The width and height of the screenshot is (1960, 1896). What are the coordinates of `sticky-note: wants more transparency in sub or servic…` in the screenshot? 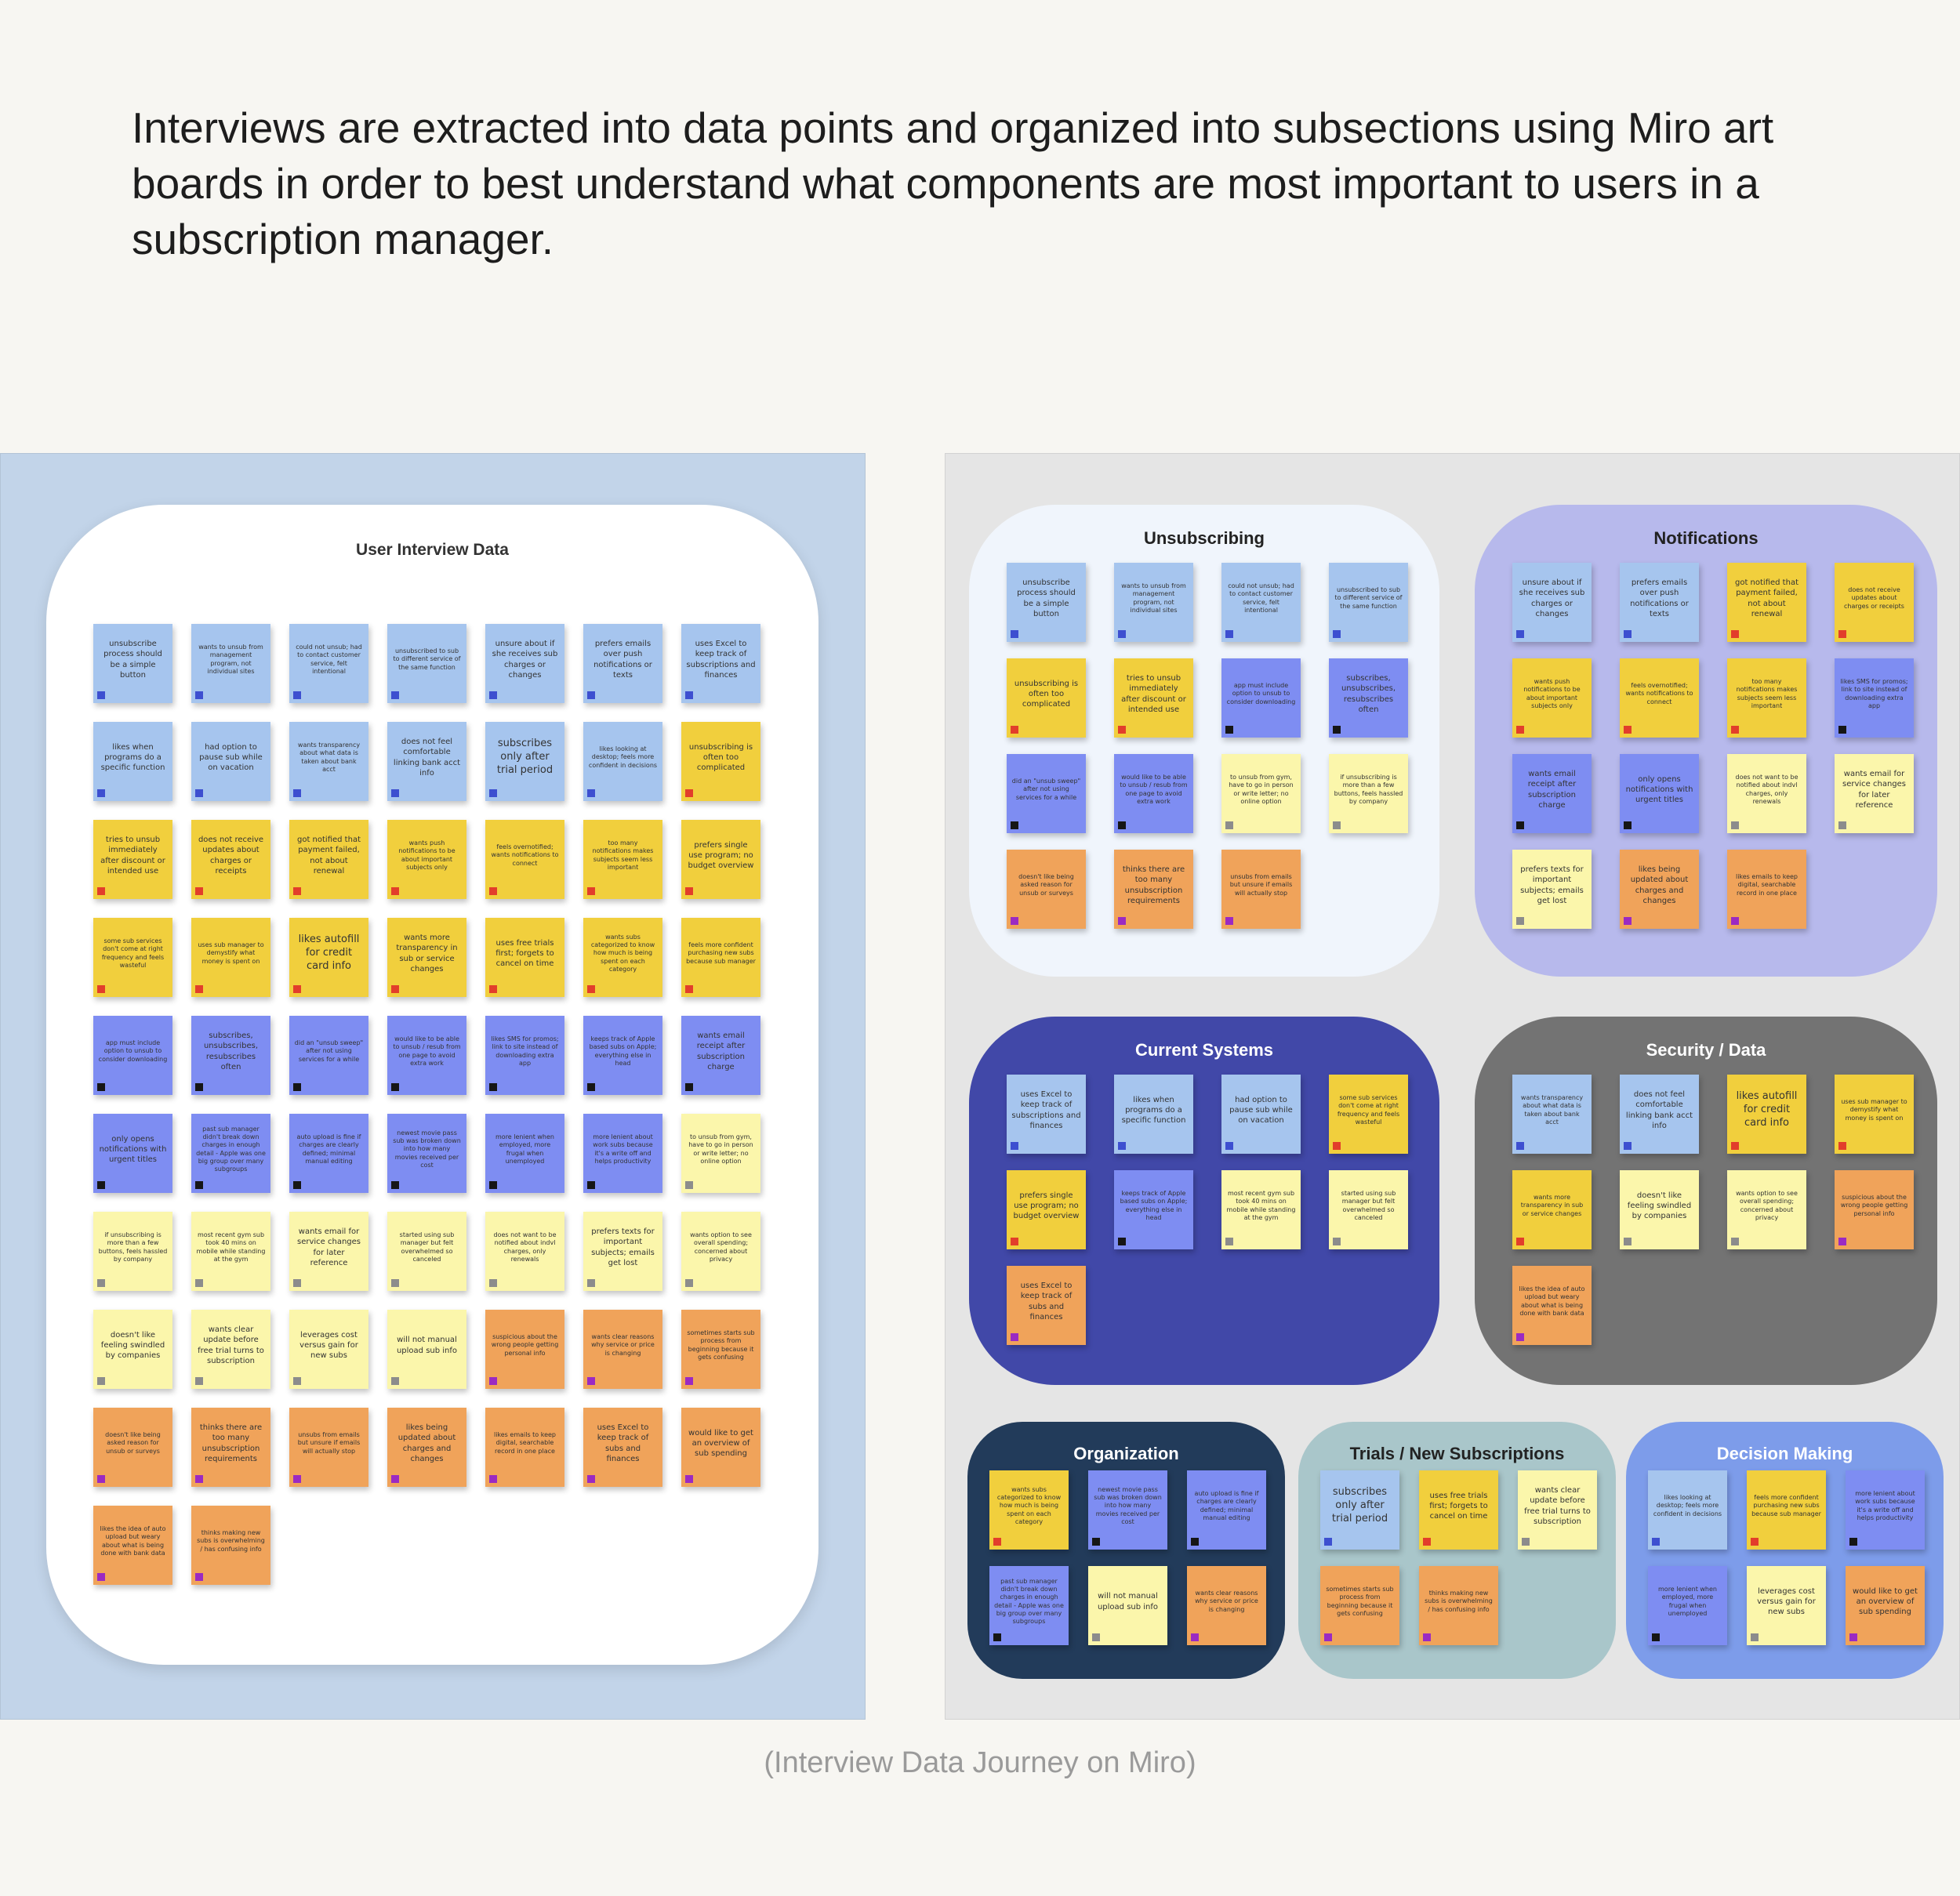 It's located at (426, 957).